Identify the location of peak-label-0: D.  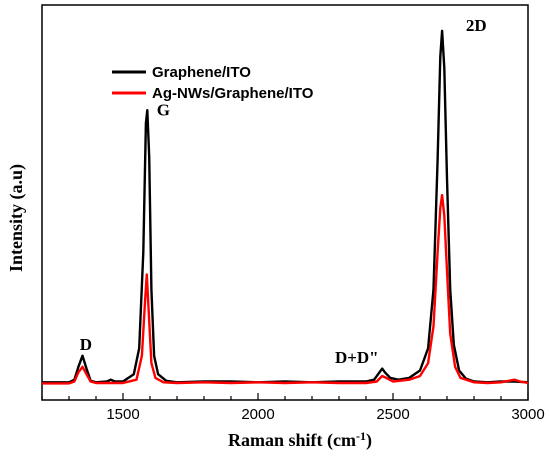
(86, 344).